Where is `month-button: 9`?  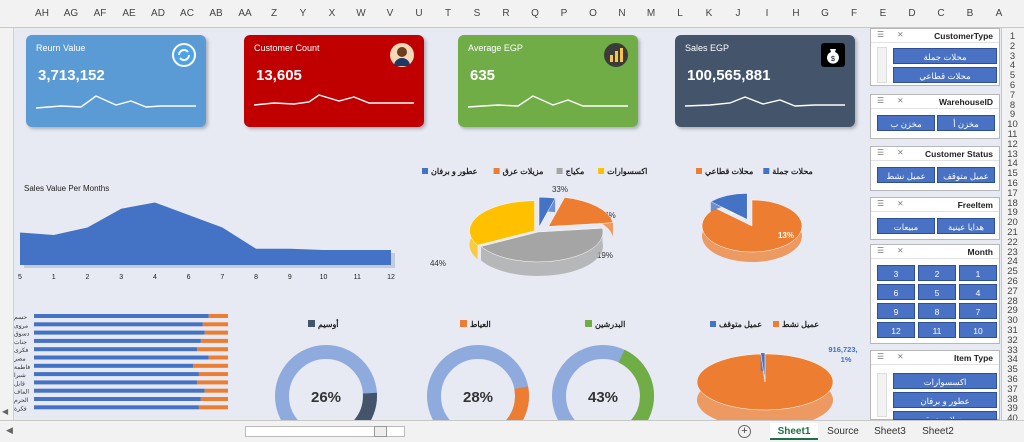
month-button: 9 is located at coordinates (896, 311).